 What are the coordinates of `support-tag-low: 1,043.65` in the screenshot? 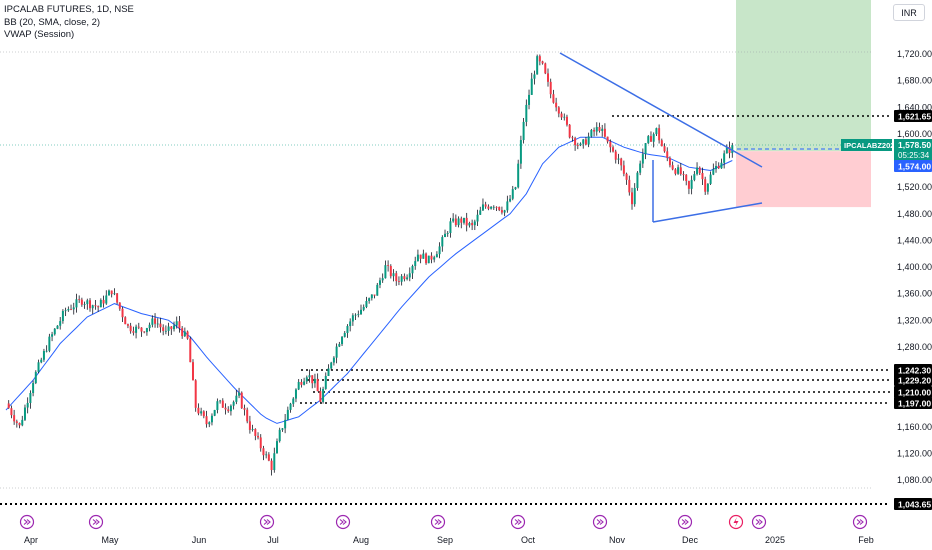 It's located at (913, 504).